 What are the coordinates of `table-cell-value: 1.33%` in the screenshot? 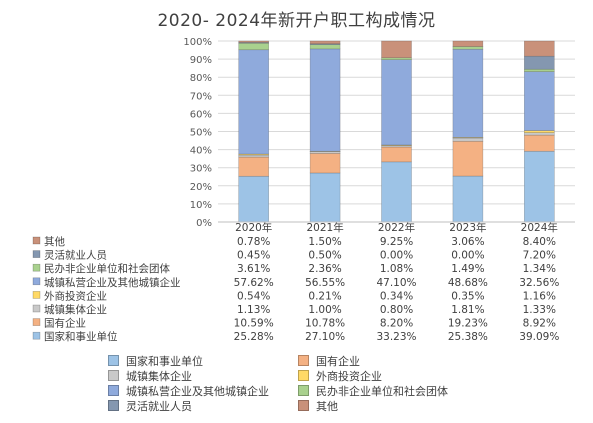 It's located at (539, 310).